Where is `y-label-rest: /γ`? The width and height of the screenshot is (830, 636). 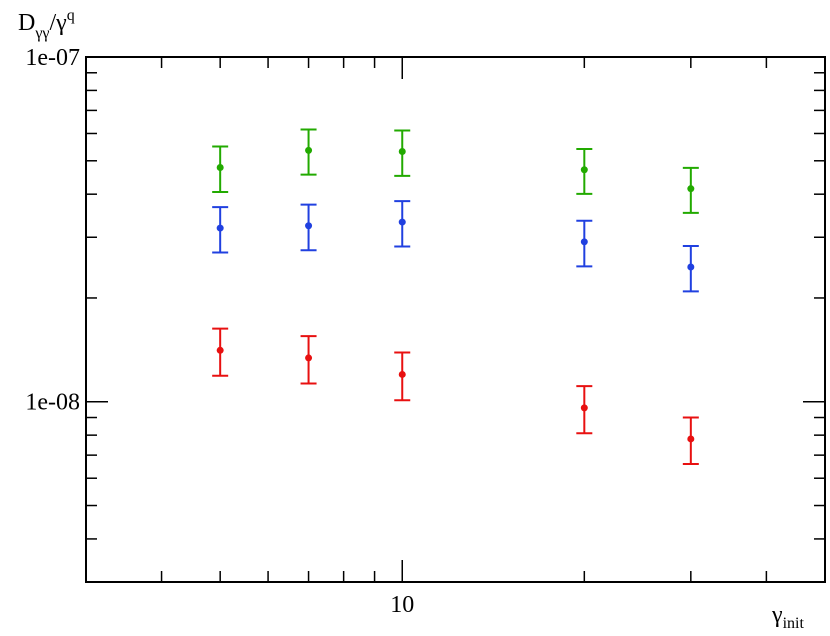 y-label-rest: /γ is located at coordinates (58, 23).